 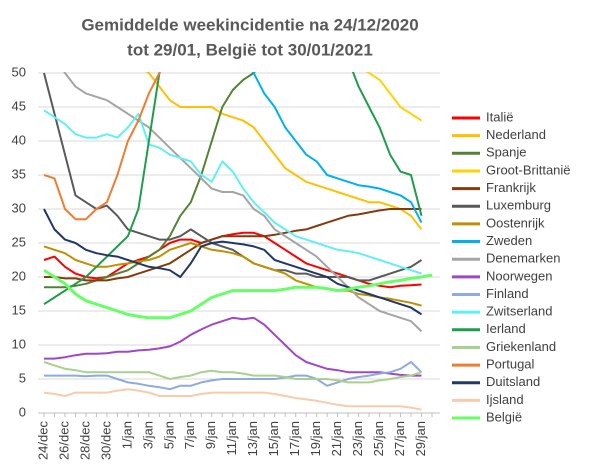 I want to click on x-tick-label: 3/jan, so click(x=147, y=435).